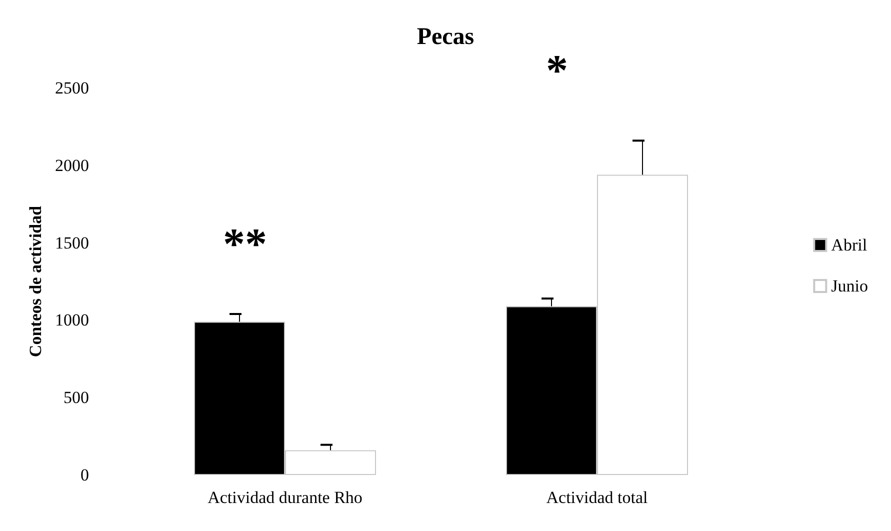 The image size is (891, 531). What do you see at coordinates (36, 281) in the screenshot?
I see `y-axis-title: Conteos de actividad` at bounding box center [36, 281].